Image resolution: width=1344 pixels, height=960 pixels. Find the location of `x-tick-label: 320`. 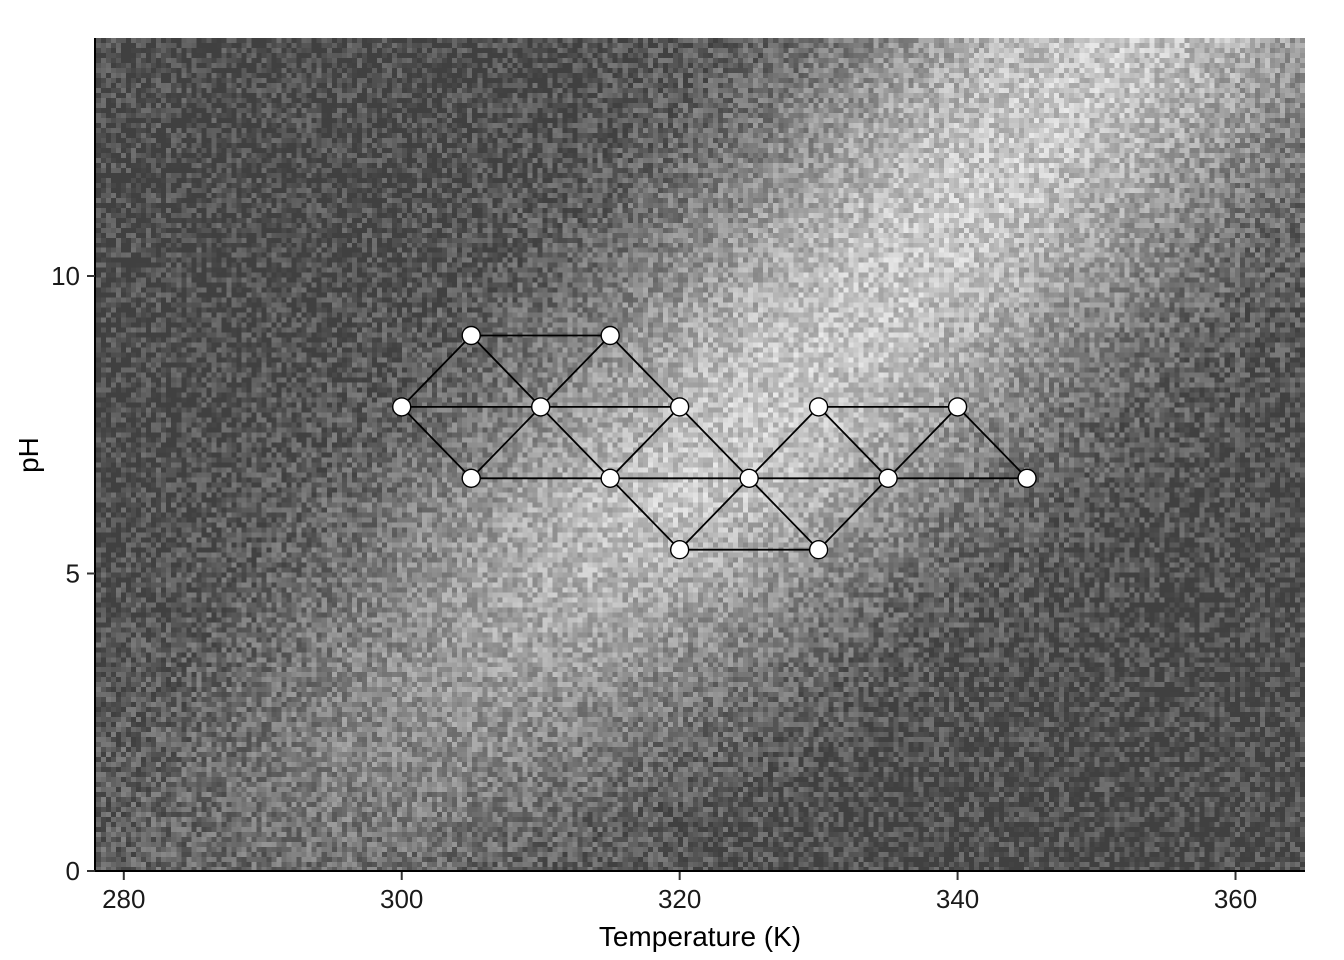

x-tick-label: 320 is located at coordinates (679, 899).